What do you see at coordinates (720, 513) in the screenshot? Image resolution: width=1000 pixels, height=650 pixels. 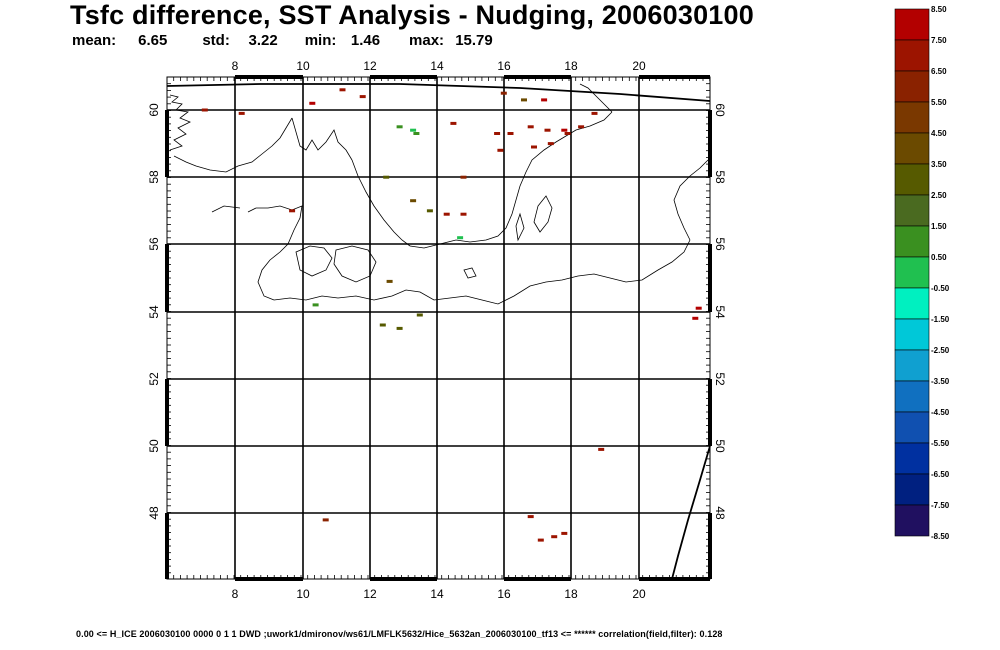 I see `lat-label-right: 48` at bounding box center [720, 513].